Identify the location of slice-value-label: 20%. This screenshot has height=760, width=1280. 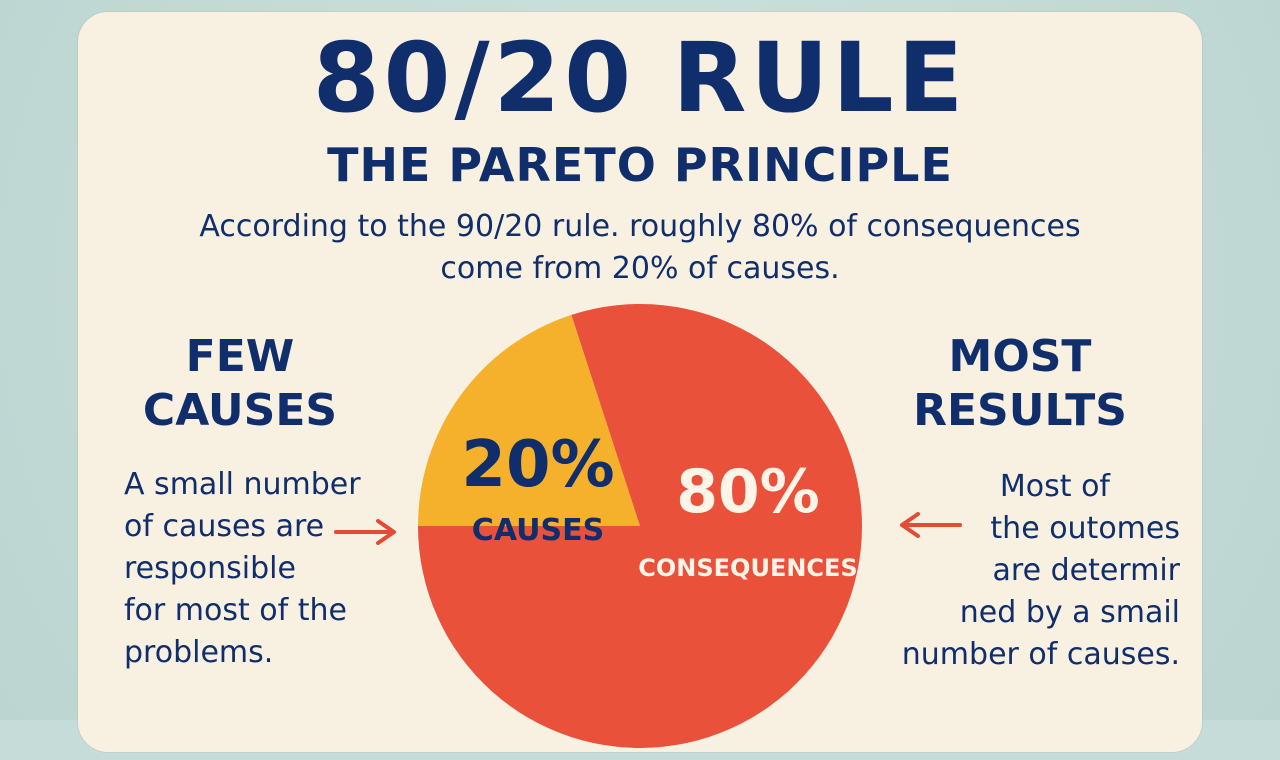
(537, 465).